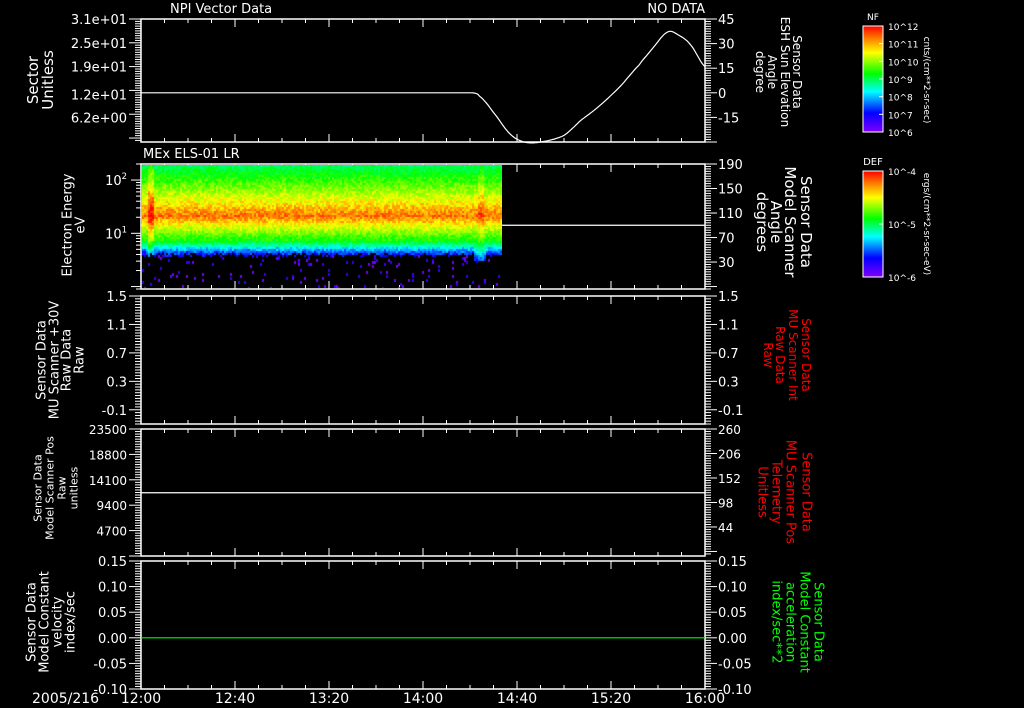 This screenshot has width=1024, height=708. What do you see at coordinates (110, 664) in the screenshot?
I see `left-tick-label: -0.05` at bounding box center [110, 664].